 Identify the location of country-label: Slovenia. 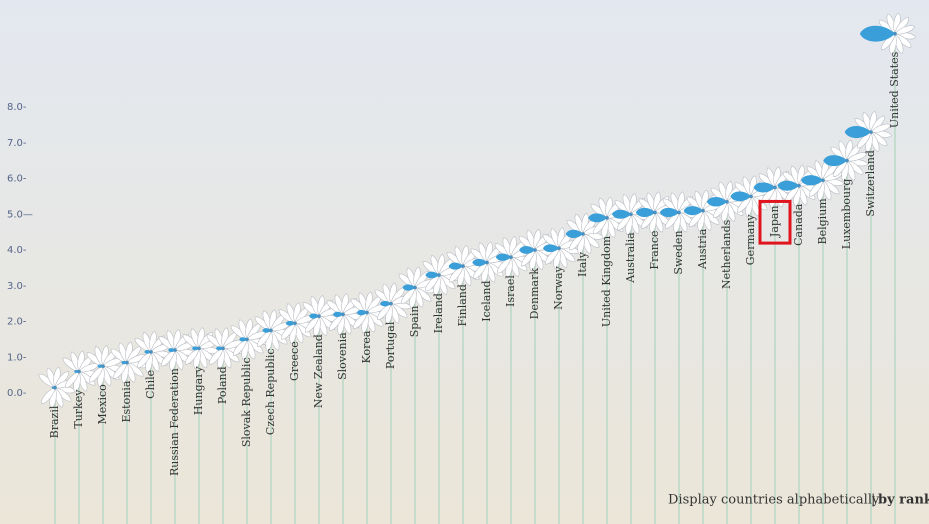
(342, 356).